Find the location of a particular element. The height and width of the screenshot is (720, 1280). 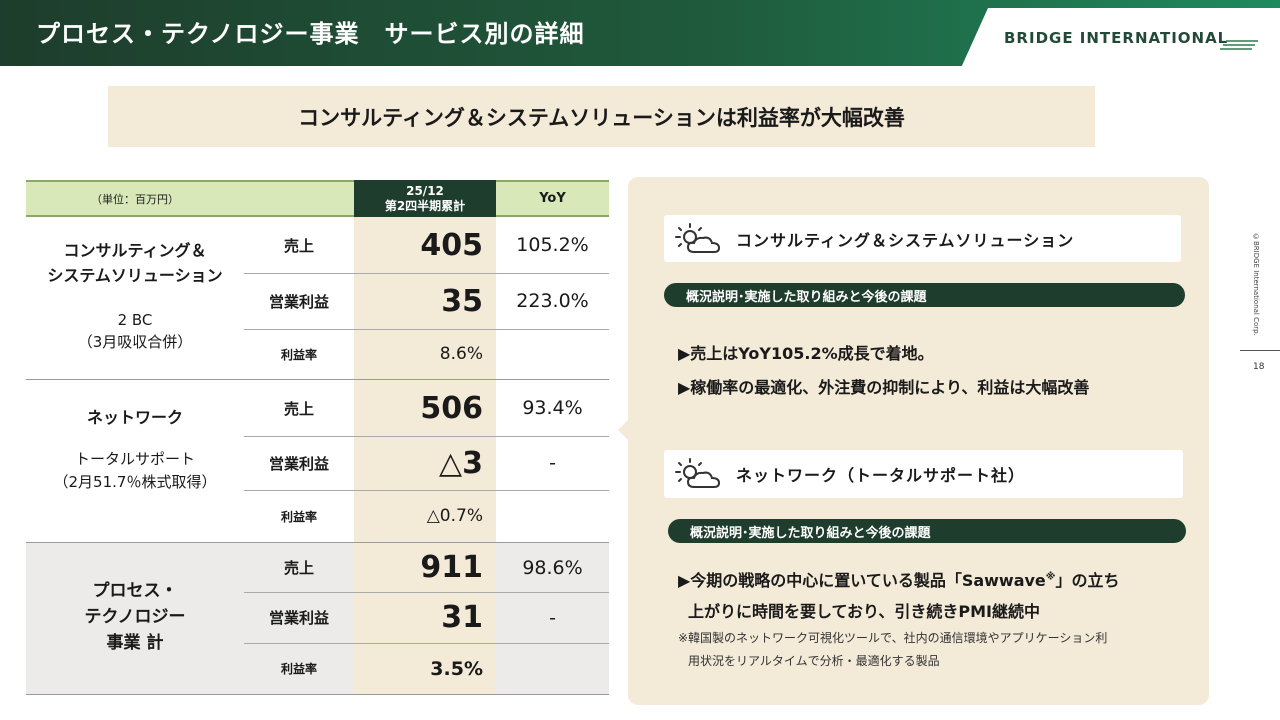

group-name-network: ネットワーク is located at coordinates (134, 417).